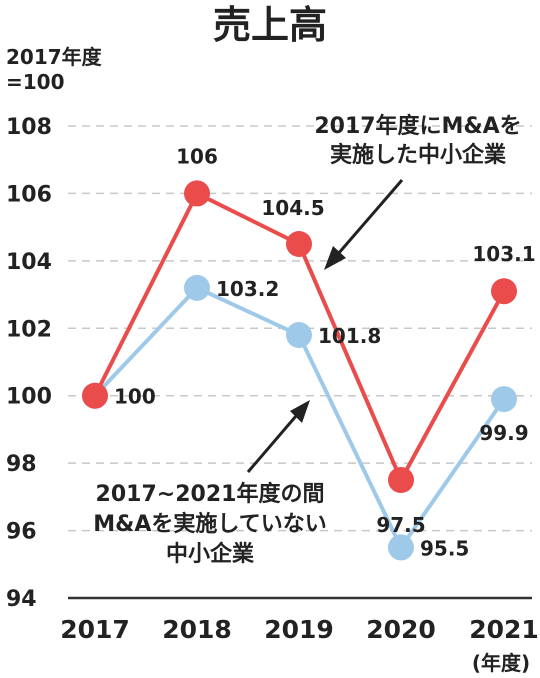 The height and width of the screenshot is (678, 540). What do you see at coordinates (272, 444) in the screenshot?
I see `annotation-non-acquirers-arrow-shaft` at bounding box center [272, 444].